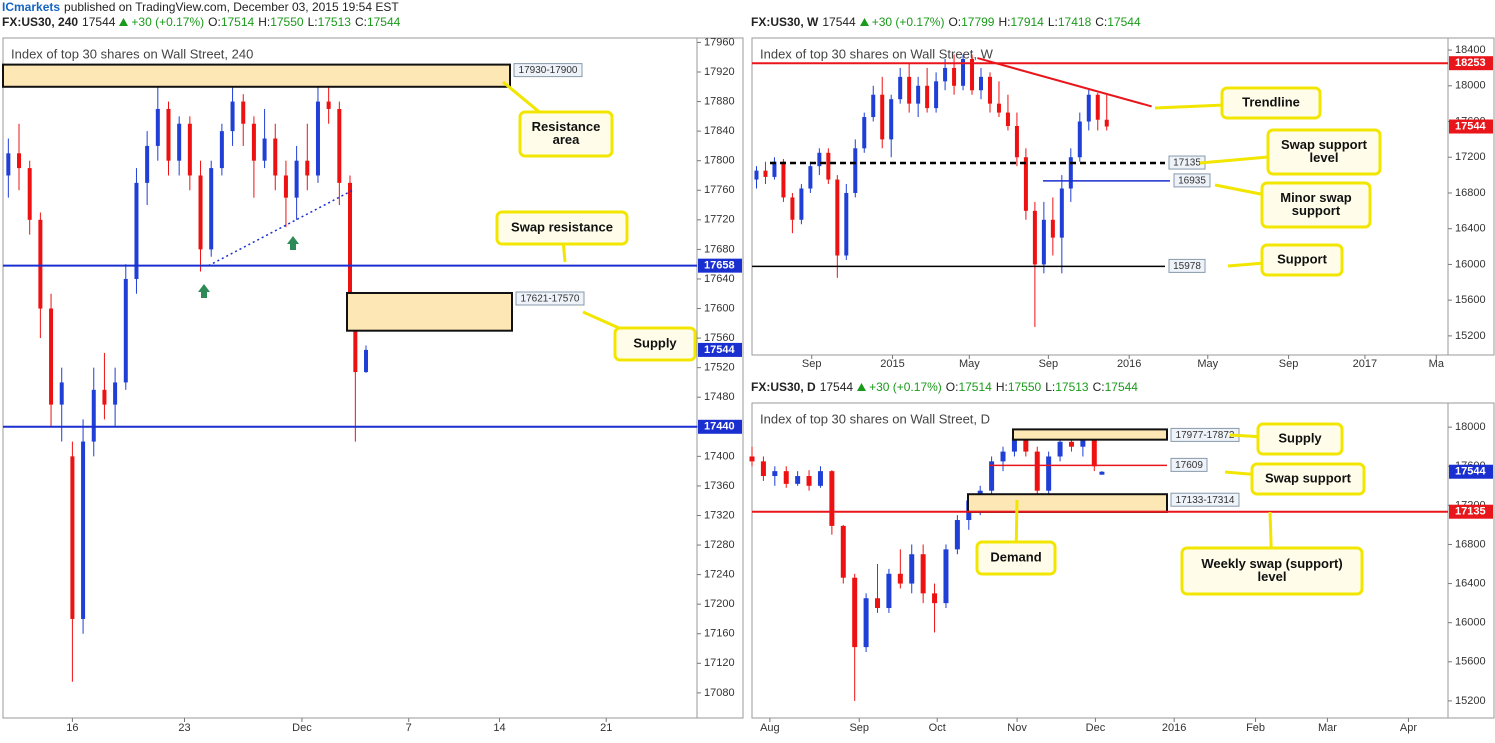 The width and height of the screenshot is (1495, 743). What do you see at coordinates (1470, 701) in the screenshot?
I see `y-tick-label: 15200` at bounding box center [1470, 701].